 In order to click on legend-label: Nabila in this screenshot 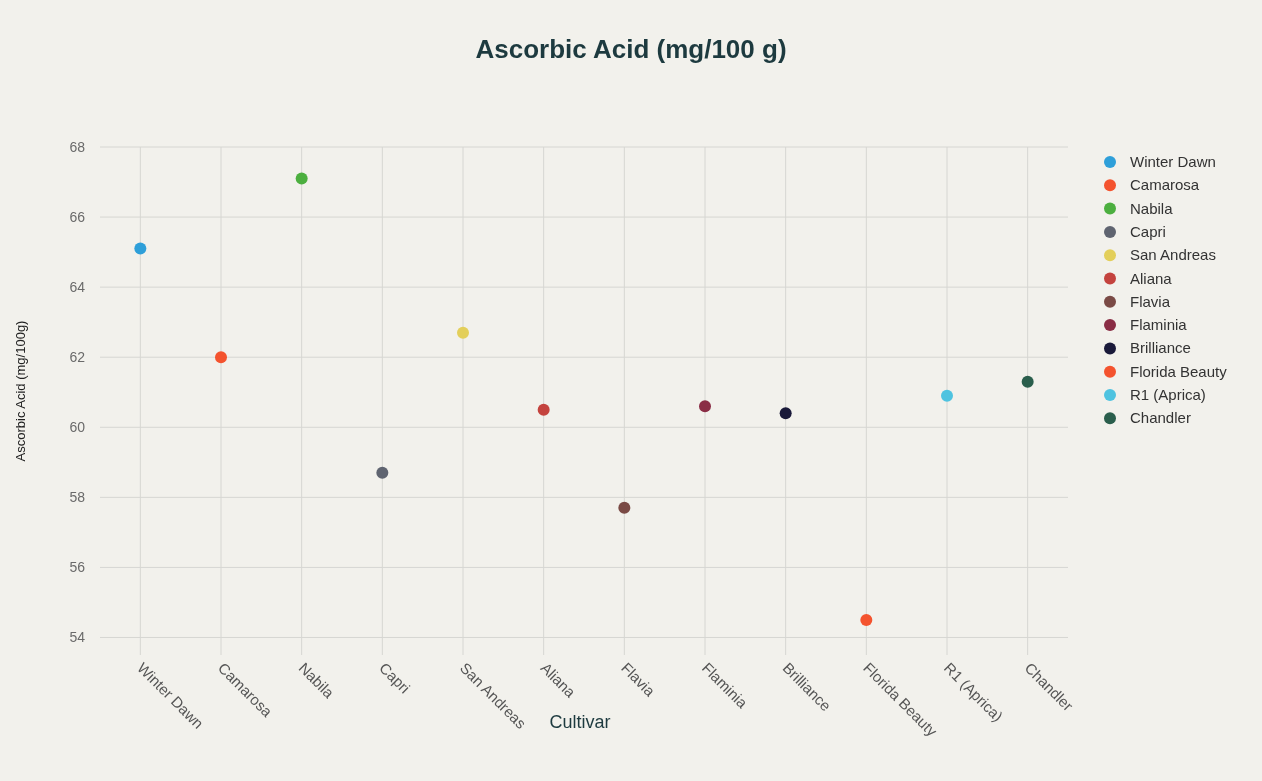, I will do `click(1152, 208)`.